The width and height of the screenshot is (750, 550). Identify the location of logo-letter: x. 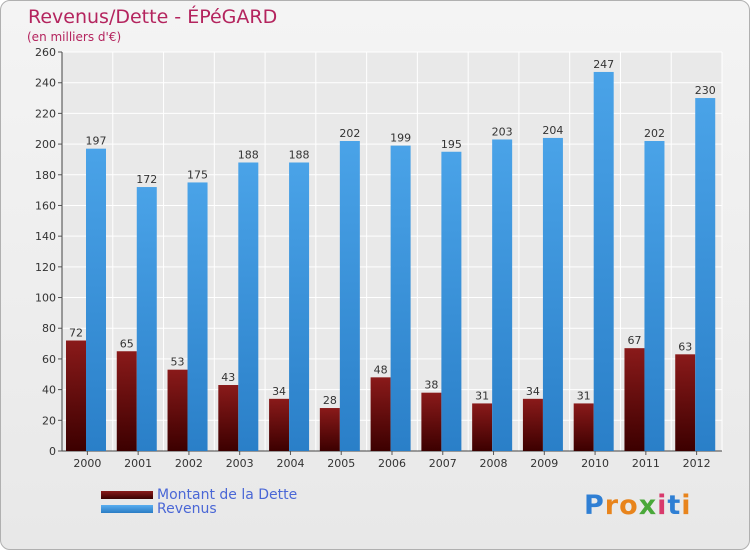
(648, 505).